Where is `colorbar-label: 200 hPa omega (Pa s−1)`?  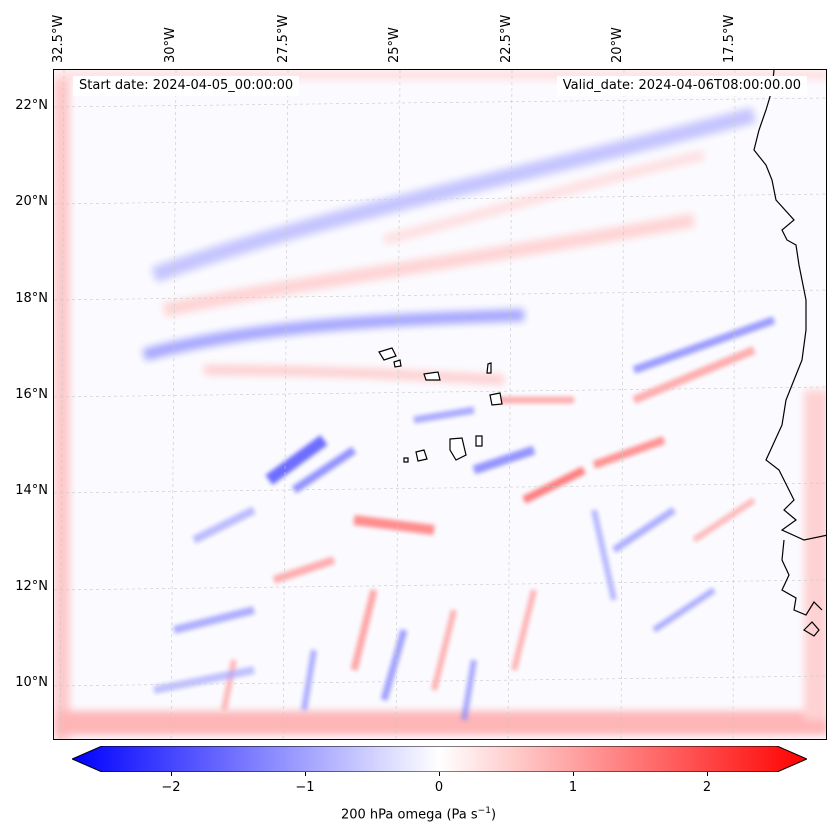 colorbar-label: 200 hPa omega (Pa s−1) is located at coordinates (418, 814).